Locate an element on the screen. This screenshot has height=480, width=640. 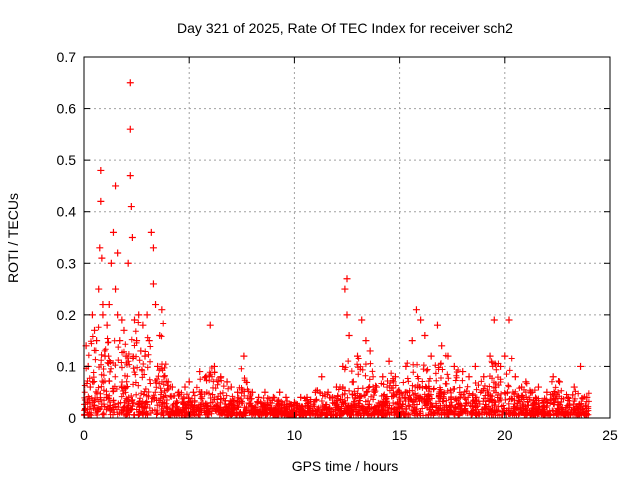
x-tick-label: 20 is located at coordinates (505, 435).